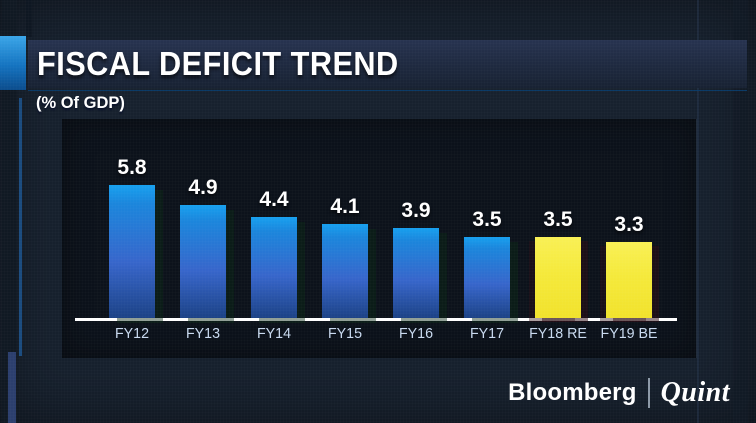  Describe the element at coordinates (274, 199) in the screenshot. I see `bar-value-label: 4.4` at that location.